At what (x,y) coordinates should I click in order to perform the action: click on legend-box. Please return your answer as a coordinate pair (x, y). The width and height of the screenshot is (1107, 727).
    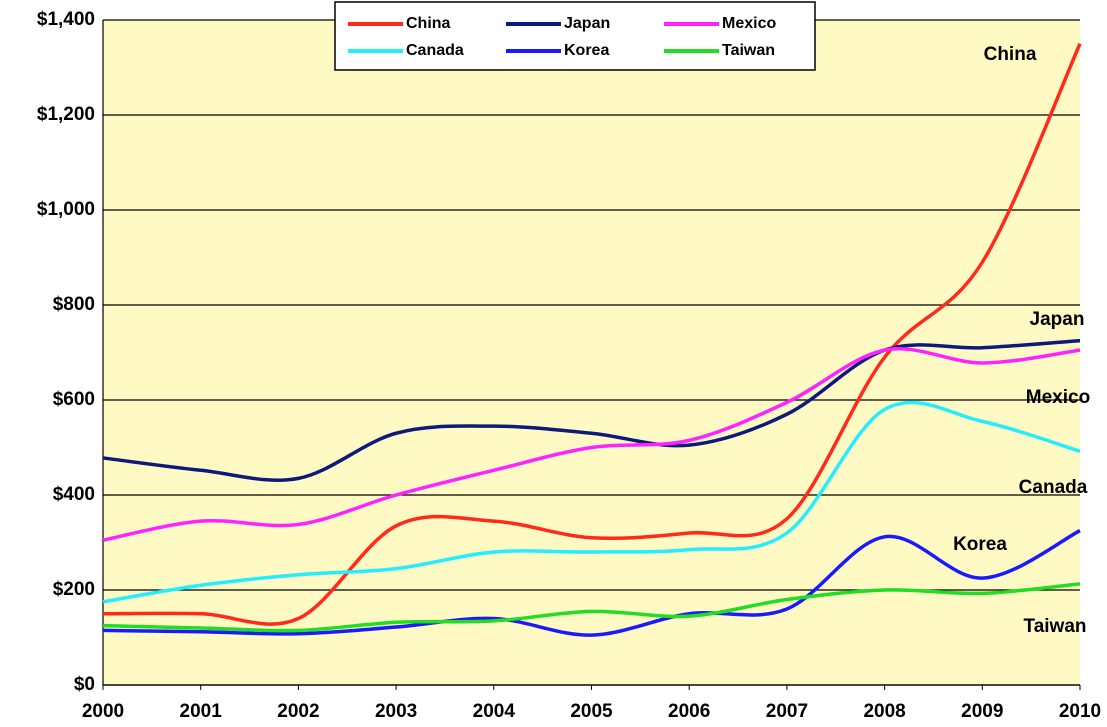
    Looking at the image, I should click on (575, 36).